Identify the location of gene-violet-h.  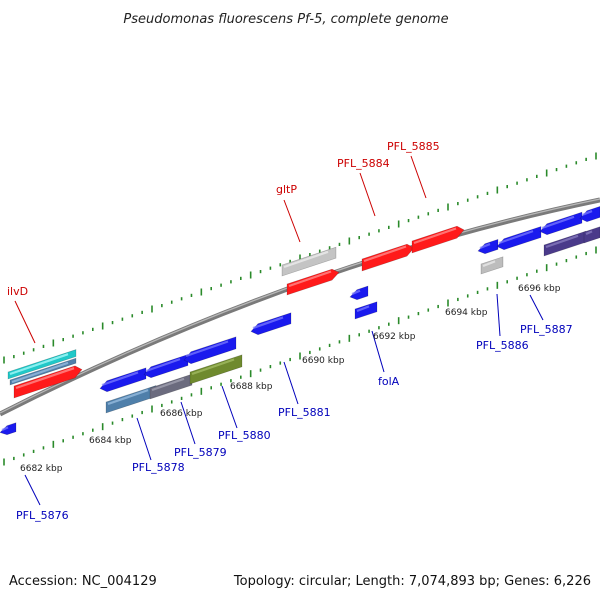
(591, 235).